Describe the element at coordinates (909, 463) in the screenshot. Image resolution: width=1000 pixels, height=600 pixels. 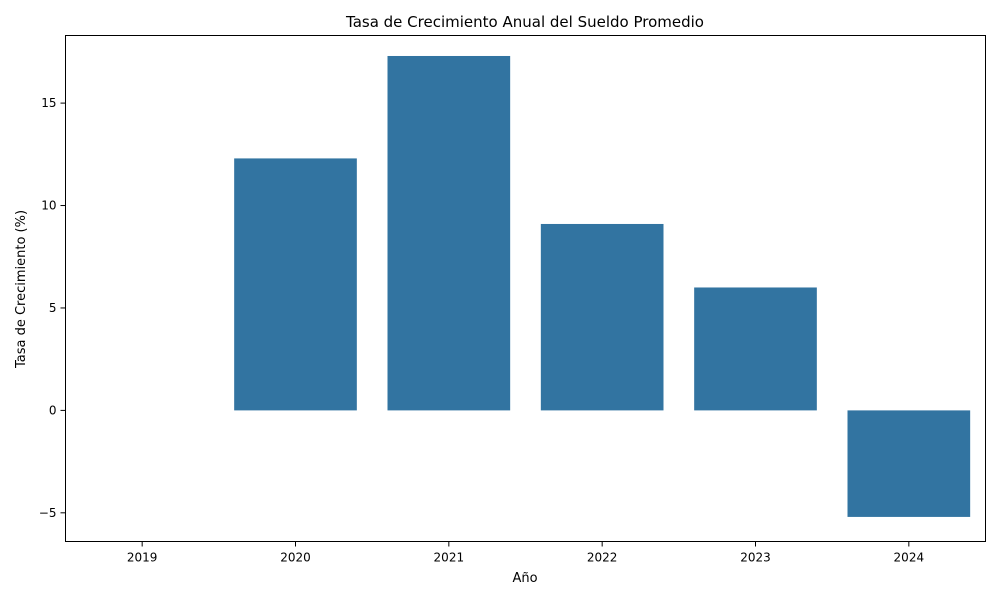
I see `bar-2024` at that location.